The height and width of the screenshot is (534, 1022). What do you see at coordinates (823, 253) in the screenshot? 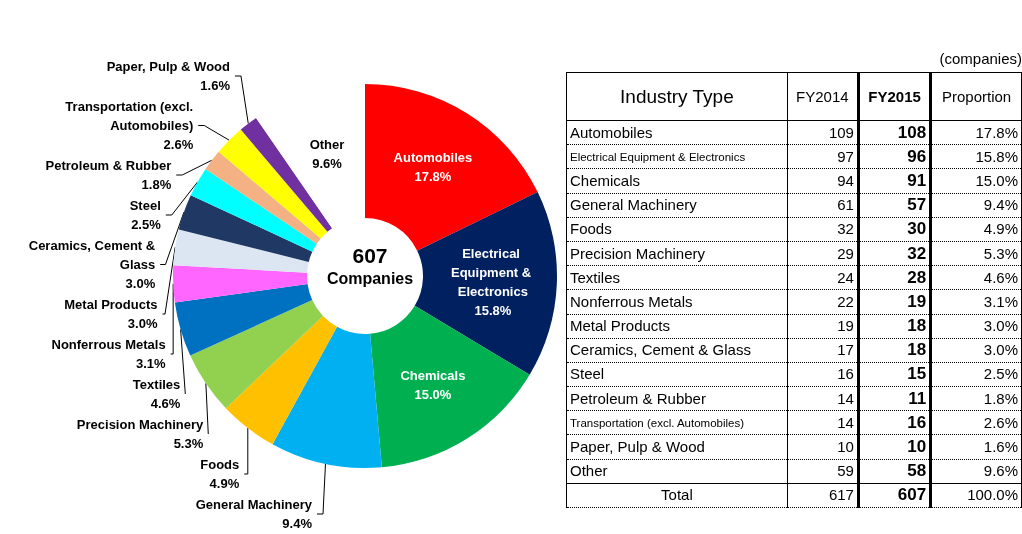
I see `data-label: 29` at bounding box center [823, 253].